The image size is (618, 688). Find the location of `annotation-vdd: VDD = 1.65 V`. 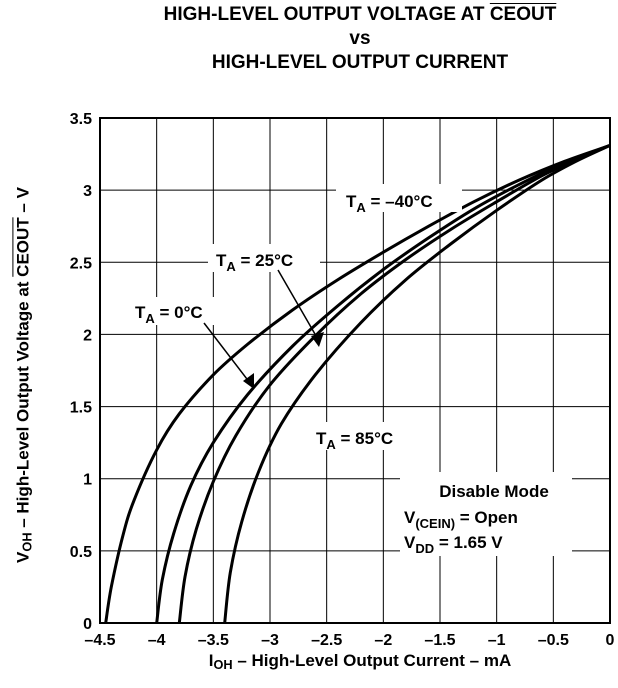

annotation-vdd: VDD = 1.65 V is located at coordinates (453, 544).